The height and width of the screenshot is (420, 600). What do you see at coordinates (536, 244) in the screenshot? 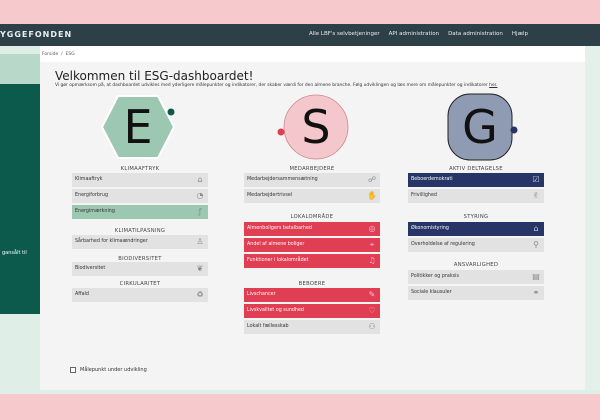
I see `magnifier-icon: ⚲` at bounding box center [536, 244].